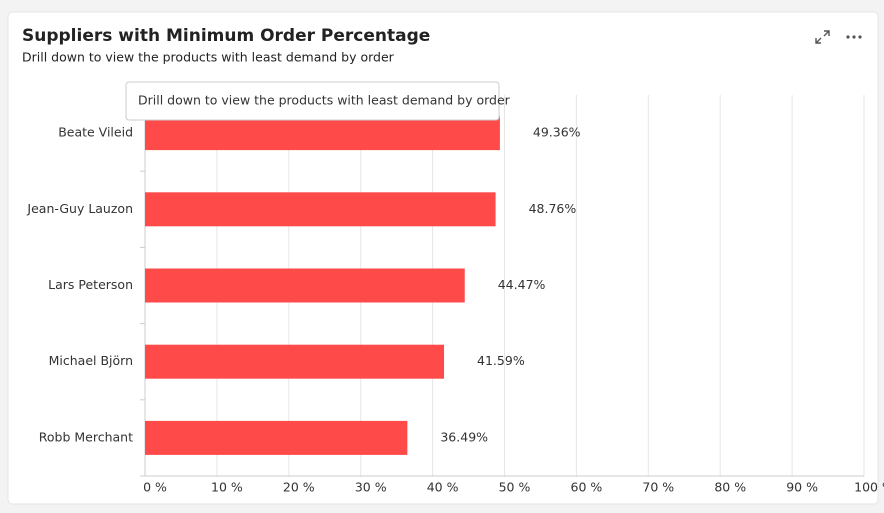 The width and height of the screenshot is (884, 513). What do you see at coordinates (371, 487) in the screenshot?
I see `x-tick-label: 30 %` at bounding box center [371, 487].